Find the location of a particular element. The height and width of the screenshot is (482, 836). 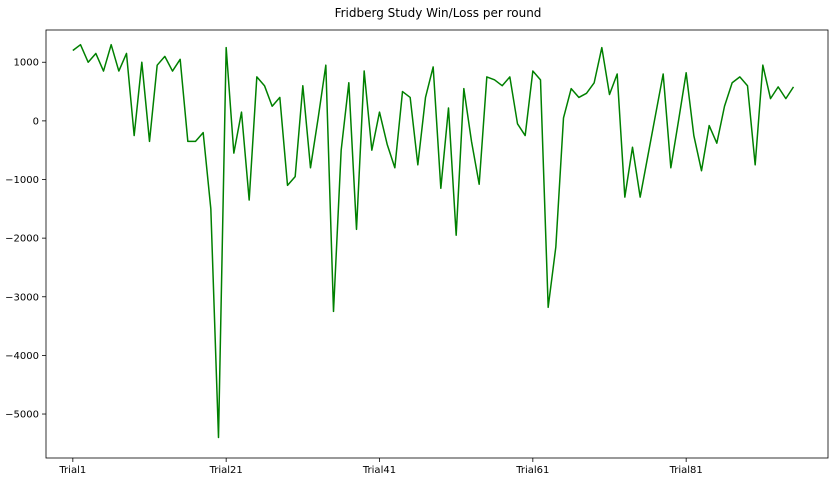

x-axis: Trial1 Trial21 Trial41 Trial61 Trial81 is located at coordinates (380, 467).